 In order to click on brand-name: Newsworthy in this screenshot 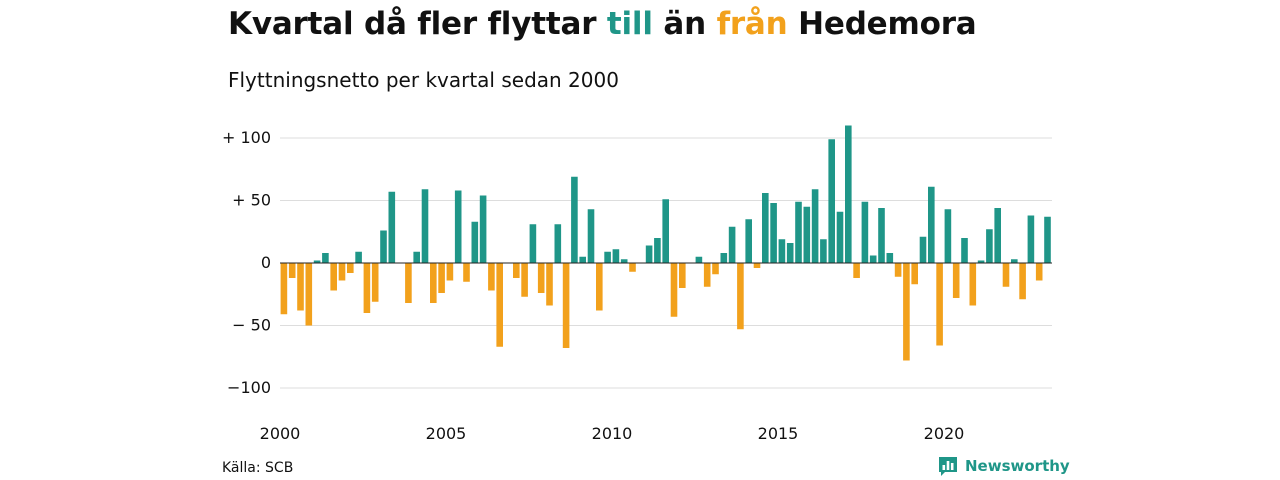, I will do `click(1017, 466)`.